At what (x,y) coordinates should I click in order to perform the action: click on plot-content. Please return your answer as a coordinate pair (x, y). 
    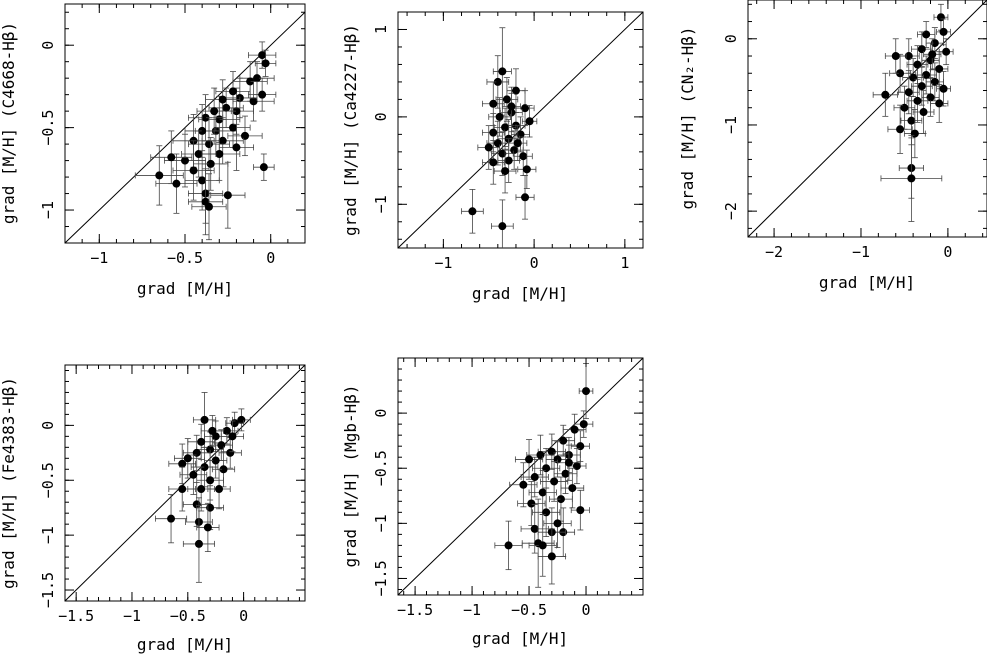
    Looking at the image, I should click on (867, 118).